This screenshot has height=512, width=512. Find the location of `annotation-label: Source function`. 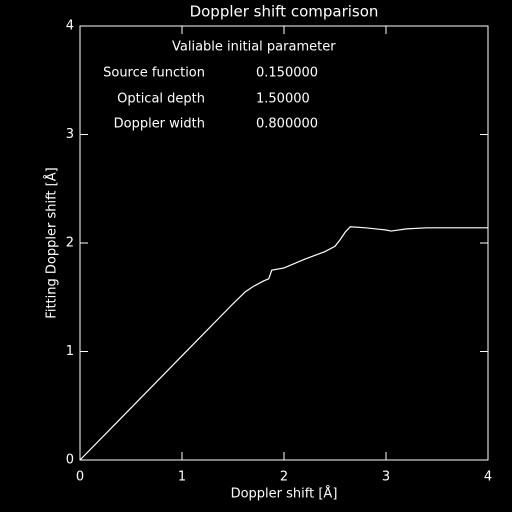

annotation-label: Source function is located at coordinates (154, 73).